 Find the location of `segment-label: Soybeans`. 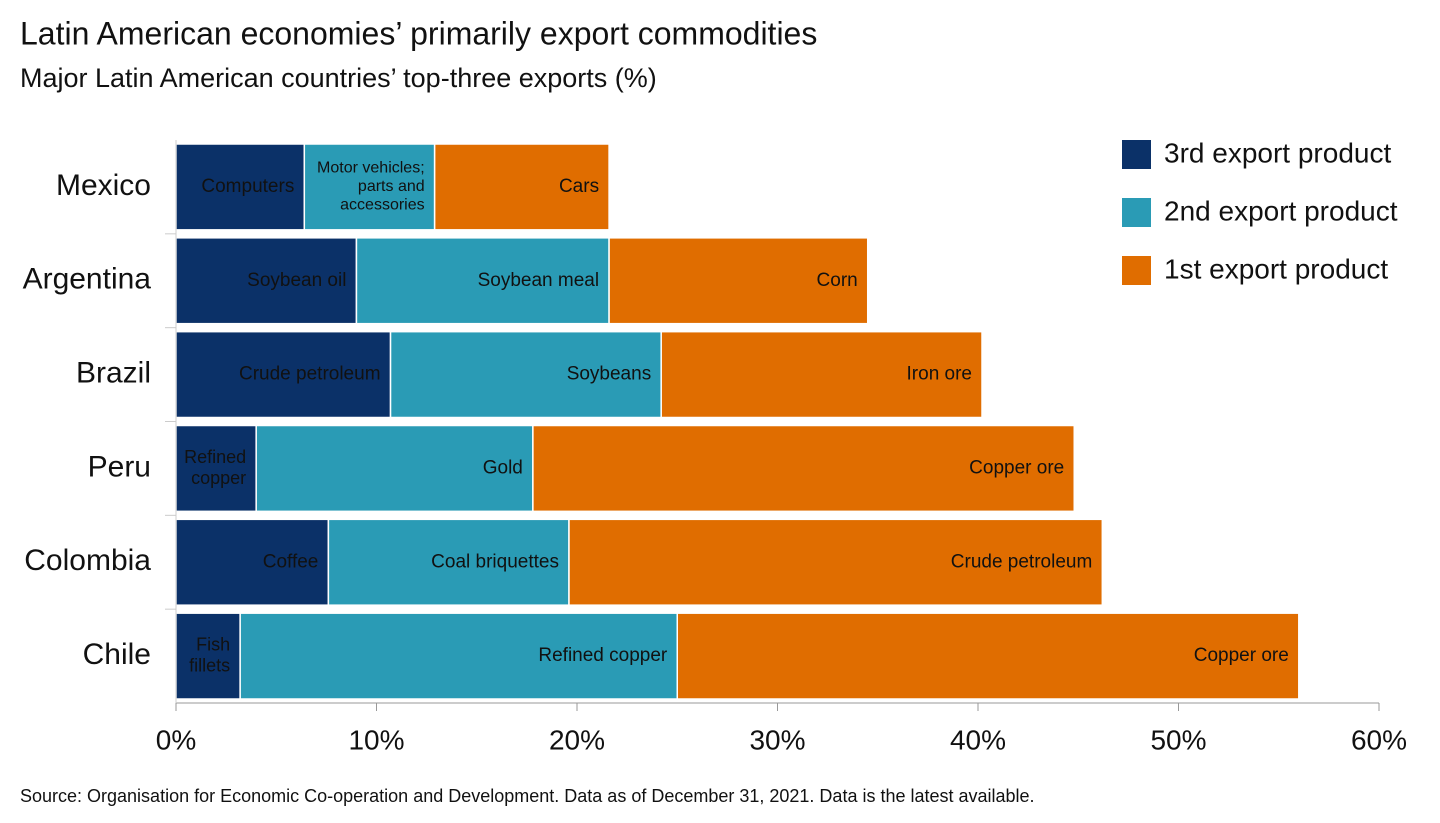

segment-label: Soybeans is located at coordinates (609, 374).